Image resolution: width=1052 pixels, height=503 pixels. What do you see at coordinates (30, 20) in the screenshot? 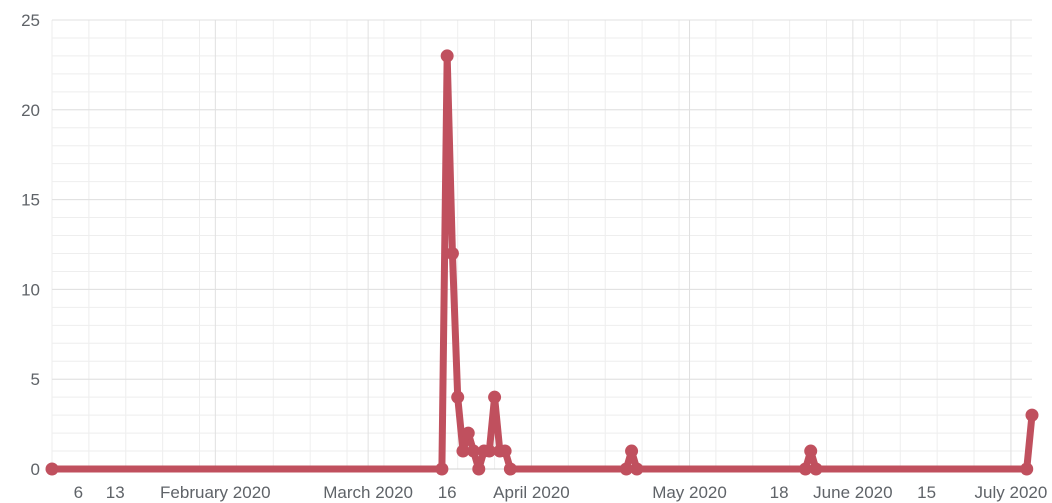
I see `y-tick-label: 25` at bounding box center [30, 20].